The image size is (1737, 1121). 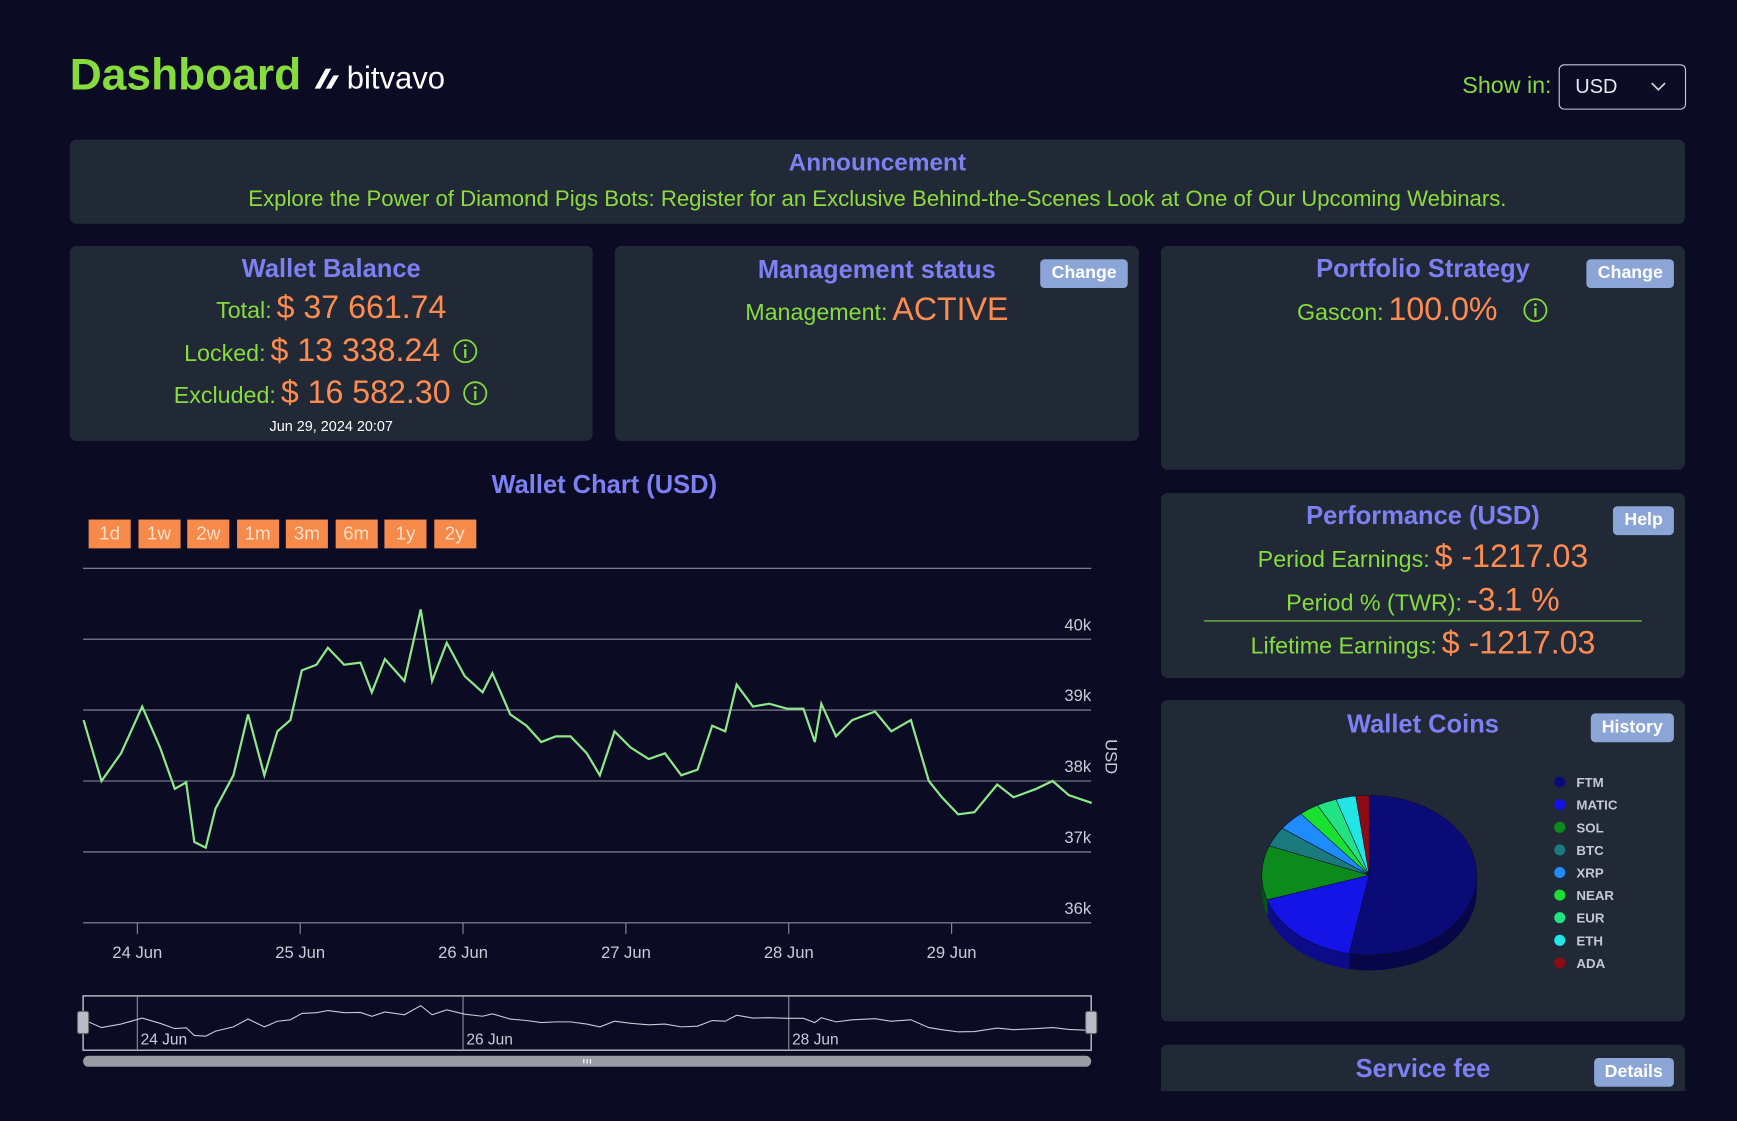 I want to click on legend-label: EUR, so click(x=1590, y=918).